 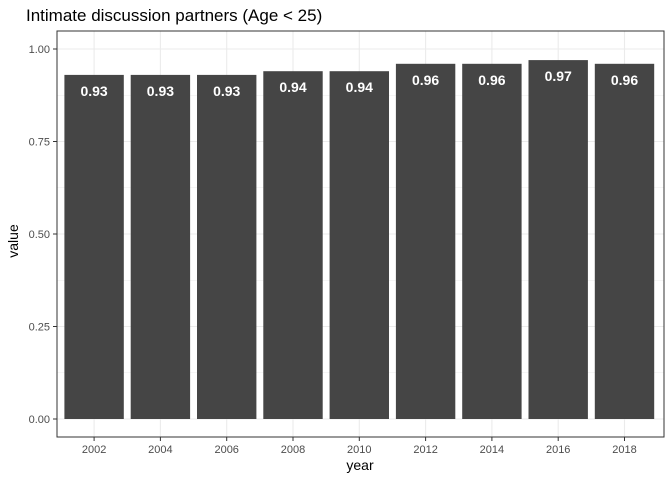 What do you see at coordinates (160, 247) in the screenshot?
I see `bar-2004` at bounding box center [160, 247].